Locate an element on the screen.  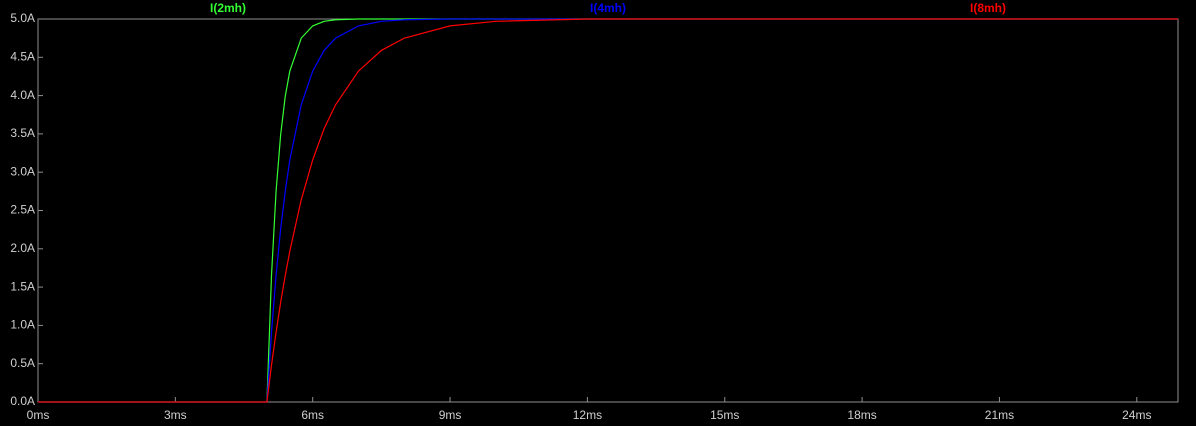
y-tick-label: 0.0A is located at coordinates (22, 401).